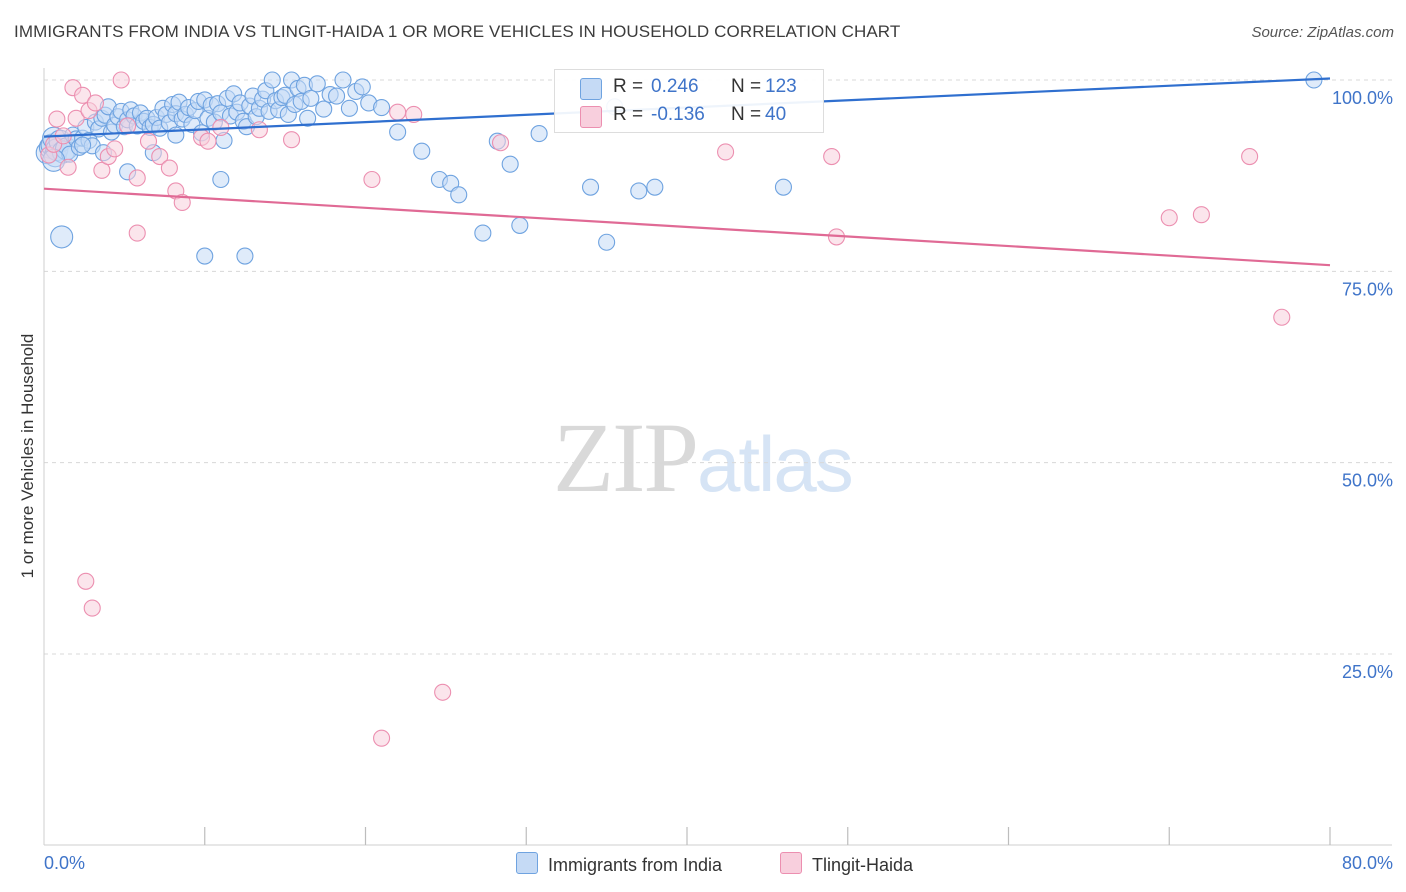  I want to click on legend-swatch-tlingit, so click(591, 117).